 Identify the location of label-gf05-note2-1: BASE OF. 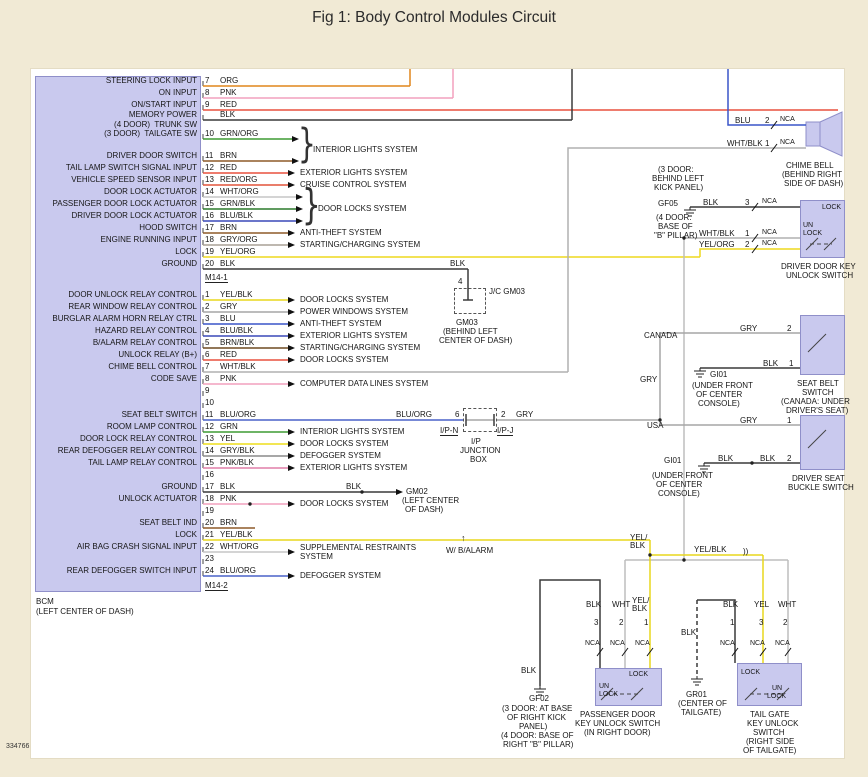
(675, 226).